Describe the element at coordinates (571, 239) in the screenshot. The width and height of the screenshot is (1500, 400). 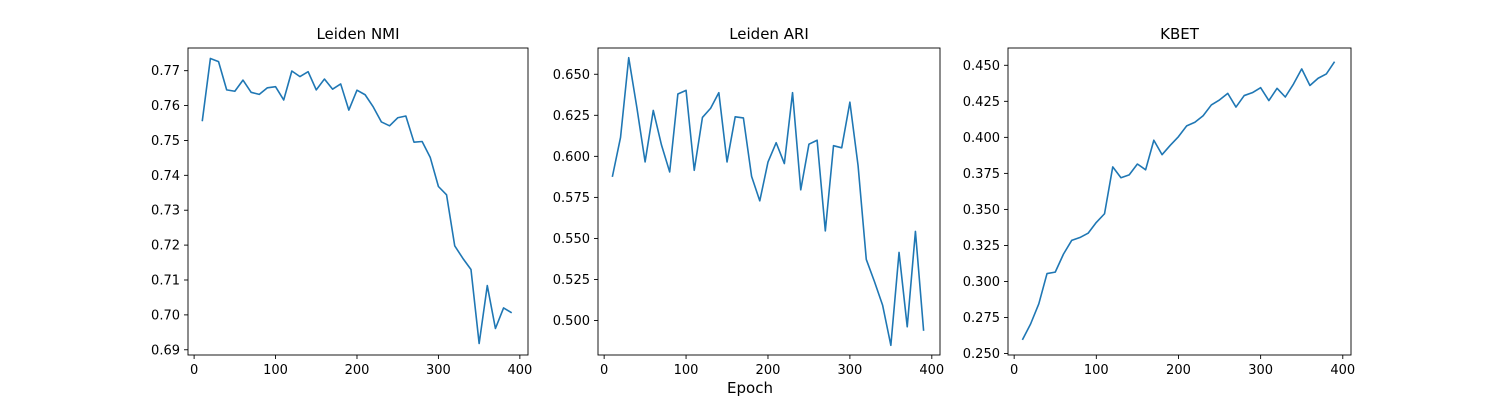
I see `y-tick-label: 0.550` at that location.